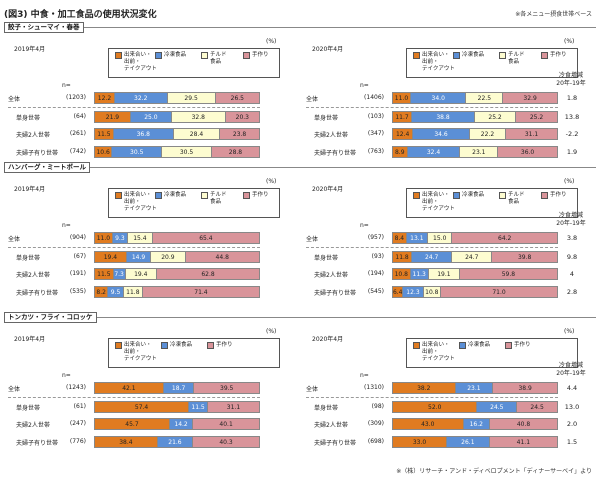 The width and height of the screenshot is (600, 479). What do you see at coordinates (208, 274) in the screenshot?
I see `bar-segment: 62.8` at bounding box center [208, 274].